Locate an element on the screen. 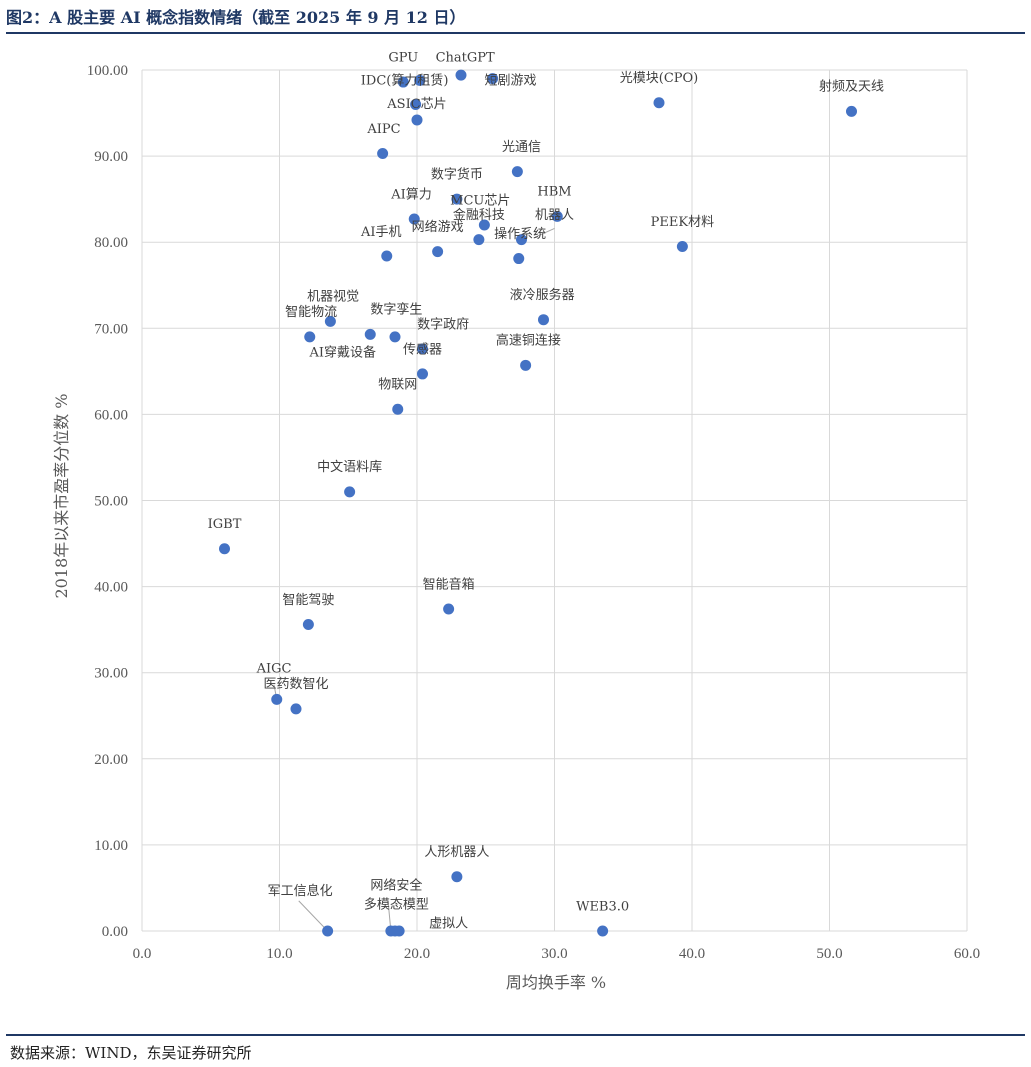  data-label: 网络游戏 is located at coordinates (438, 227).